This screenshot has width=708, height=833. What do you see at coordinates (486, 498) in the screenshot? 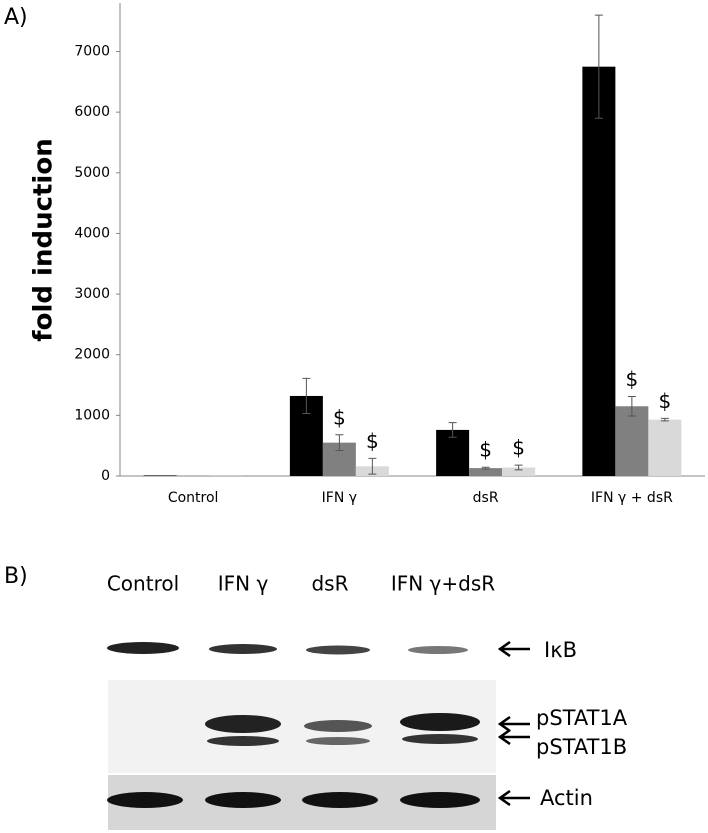
I see `x-tick-label: dsR` at bounding box center [486, 498].